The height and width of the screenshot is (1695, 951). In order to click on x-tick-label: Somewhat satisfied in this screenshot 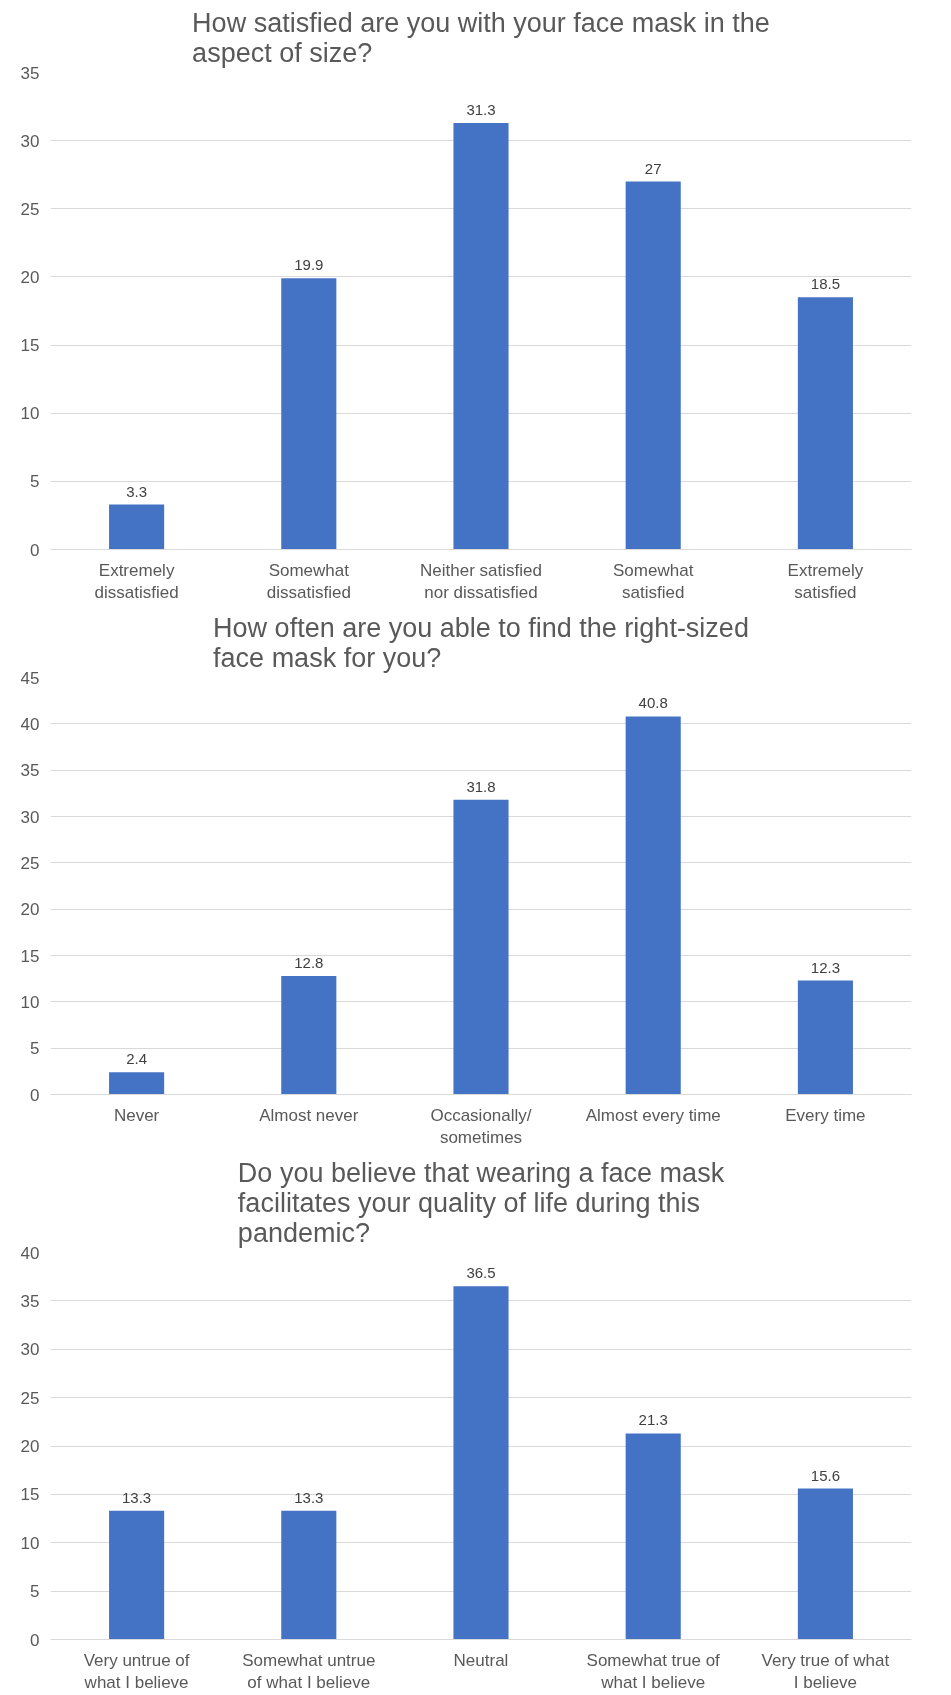, I will do `click(653, 581)`.